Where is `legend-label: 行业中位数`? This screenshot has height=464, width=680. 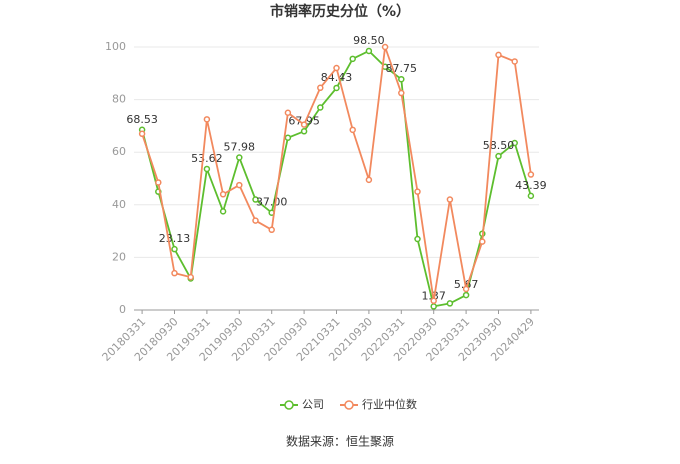
legend-label: 行业中位数 is located at coordinates (389, 404).